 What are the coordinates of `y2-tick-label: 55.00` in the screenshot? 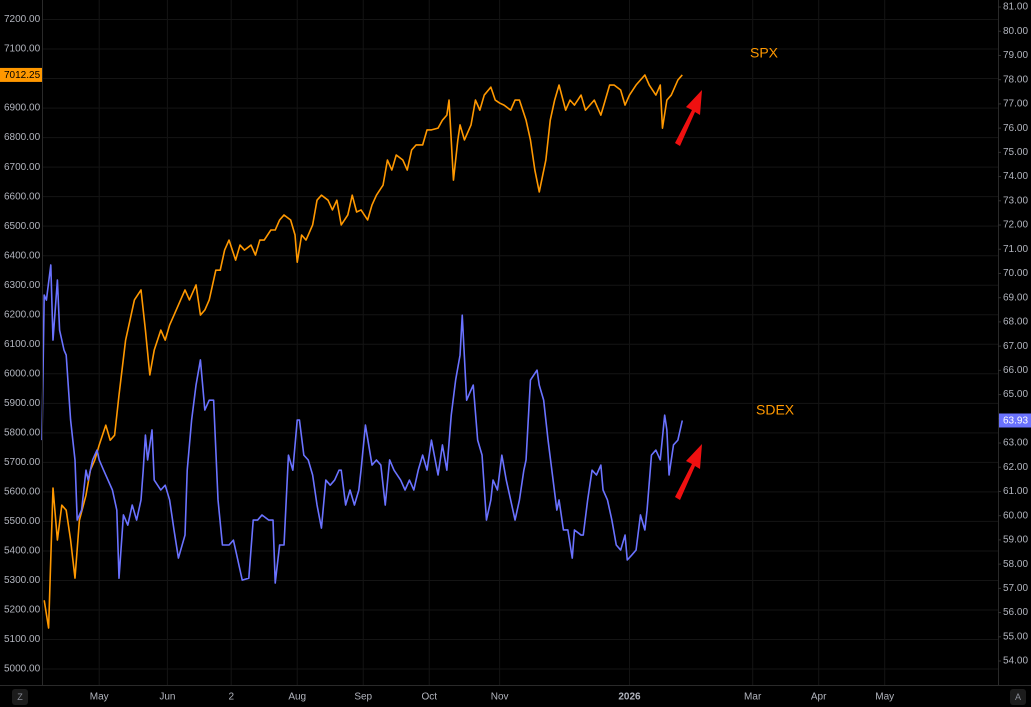 It's located at (1015, 636).